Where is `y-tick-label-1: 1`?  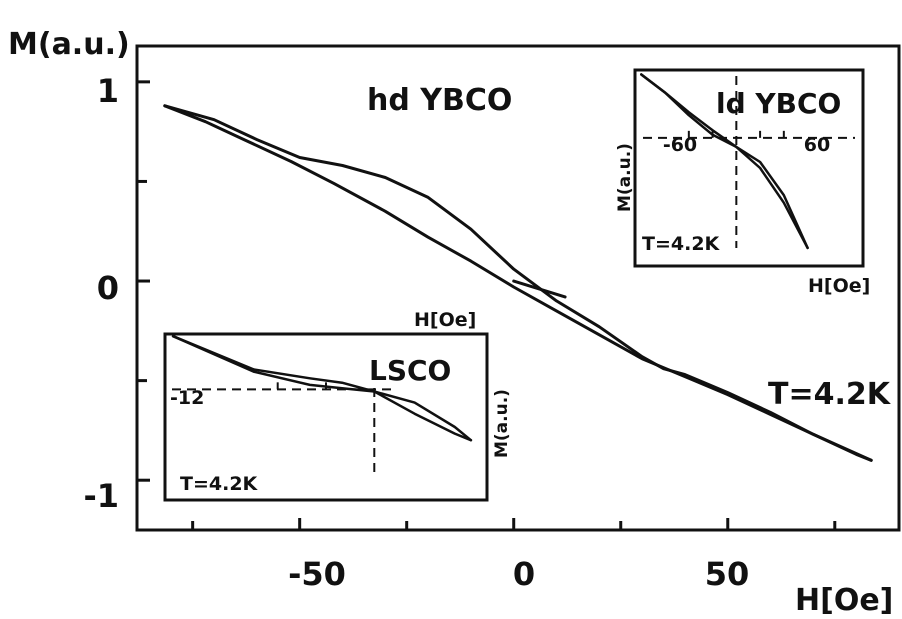 y-tick-label-1: 1 is located at coordinates (108, 91).